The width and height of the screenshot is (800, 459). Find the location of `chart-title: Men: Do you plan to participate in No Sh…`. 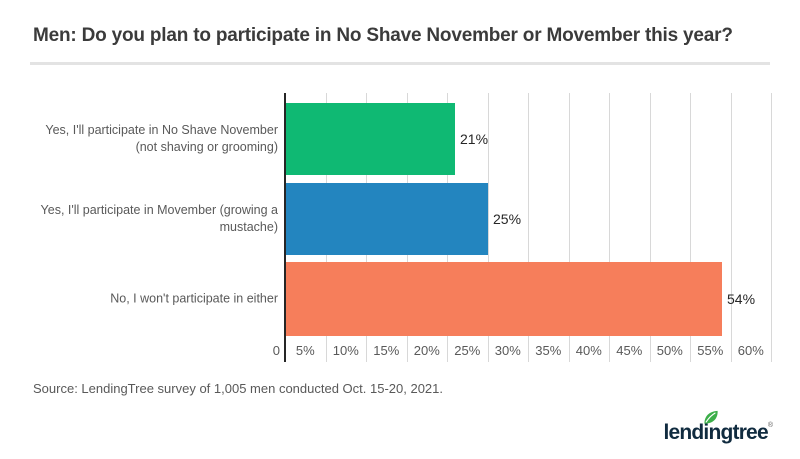

chart-title: Men: Do you plan to participate in No Sh… is located at coordinates (383, 35).